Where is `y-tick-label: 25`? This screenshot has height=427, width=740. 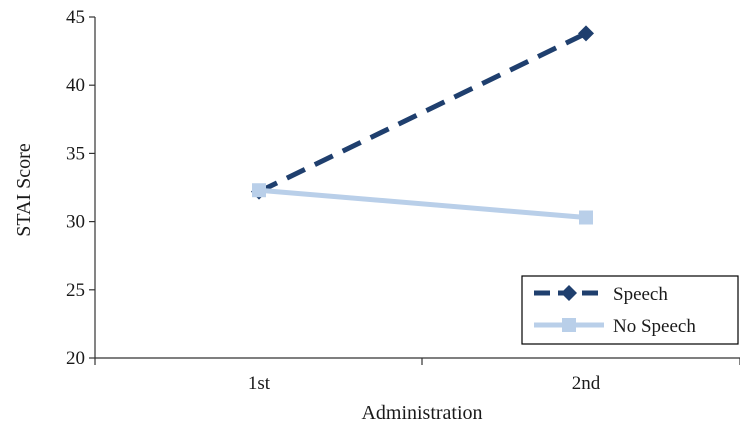 y-tick-label: 25 is located at coordinates (75, 290).